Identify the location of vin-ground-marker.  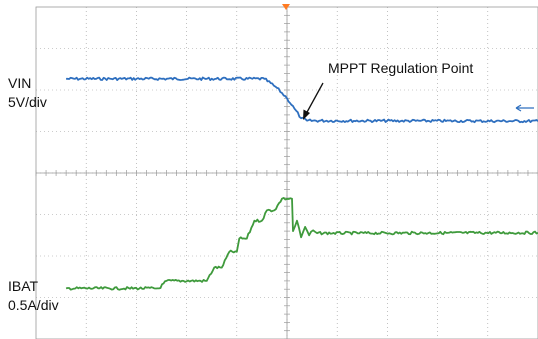
(524, 108).